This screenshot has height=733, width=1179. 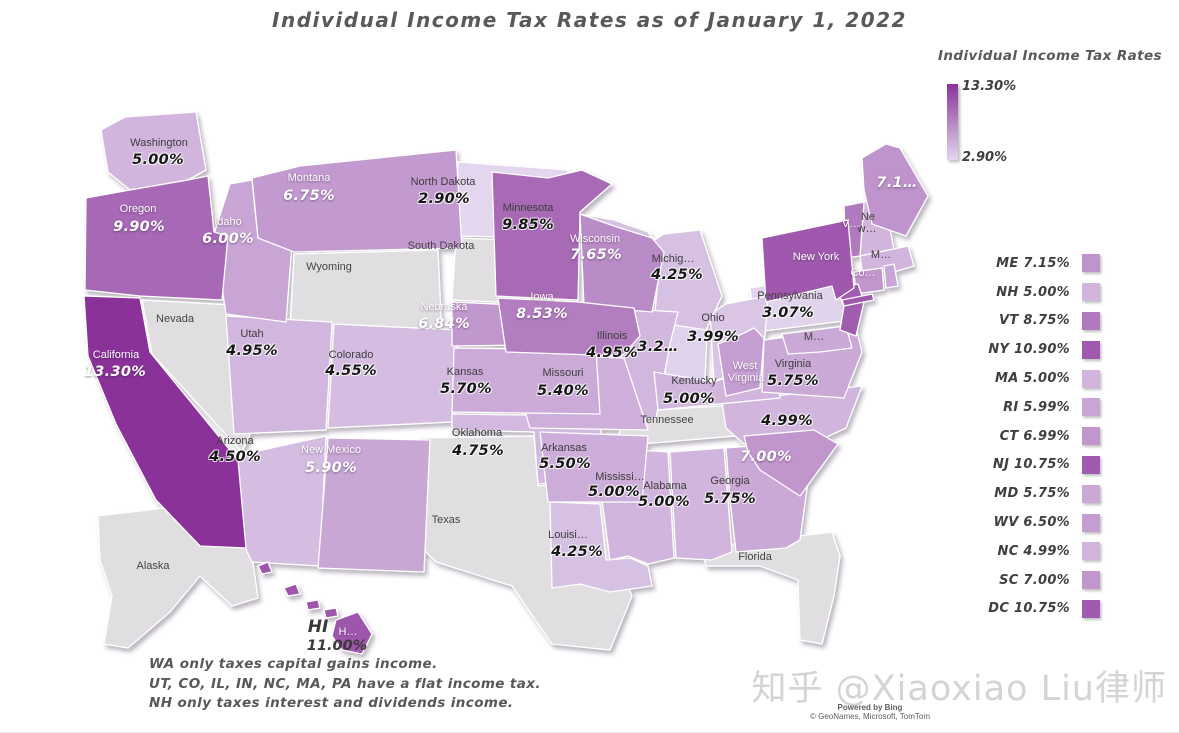 What do you see at coordinates (1029, 609) in the screenshot?
I see `legend-list-item-label: DC 10.75%` at bounding box center [1029, 609].